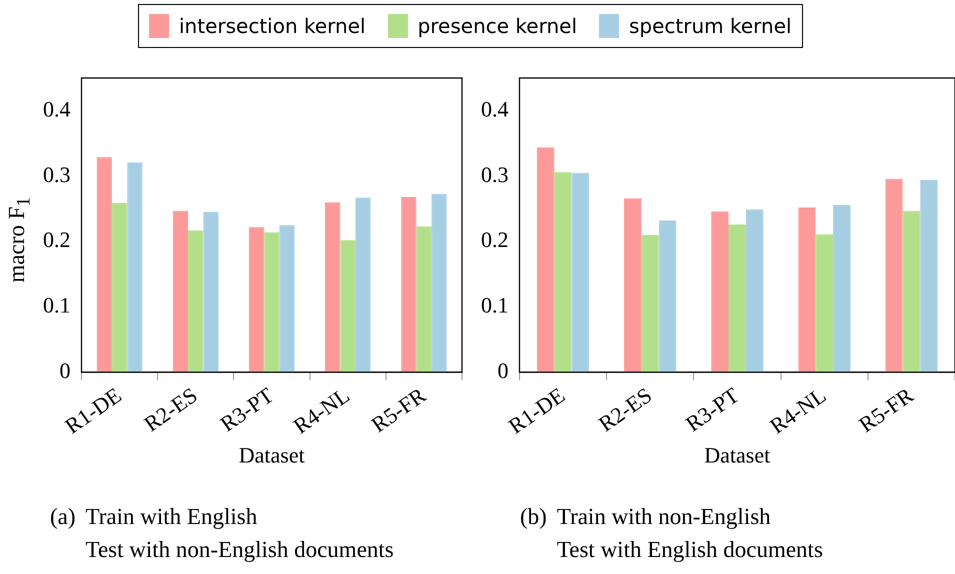 The width and height of the screenshot is (955, 574). I want to click on text: Test with non-English documents, so click(240, 550).